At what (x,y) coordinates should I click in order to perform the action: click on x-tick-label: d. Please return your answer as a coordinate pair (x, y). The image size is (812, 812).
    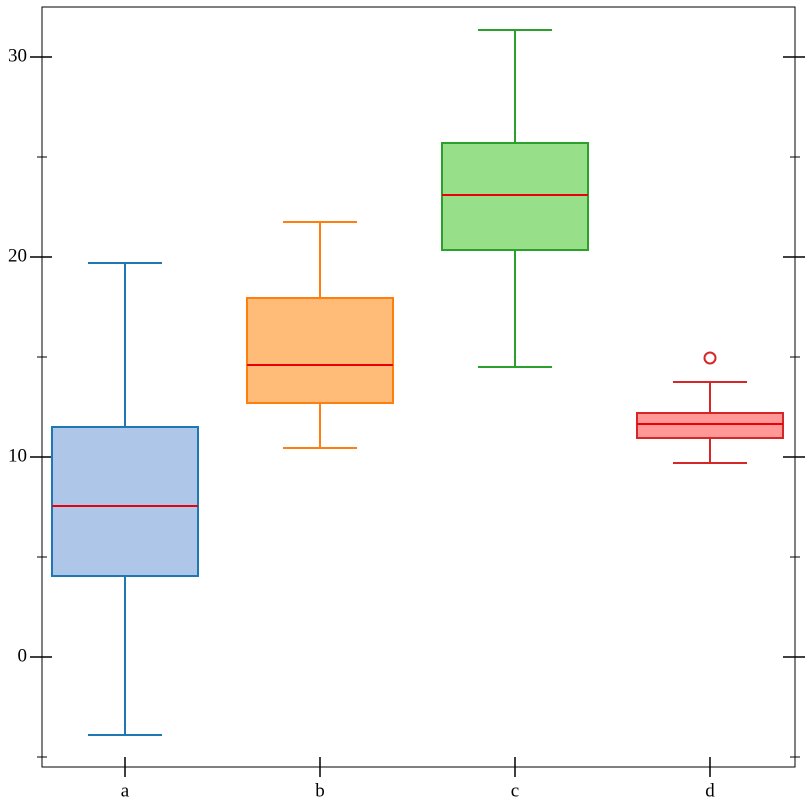
    Looking at the image, I should click on (710, 790).